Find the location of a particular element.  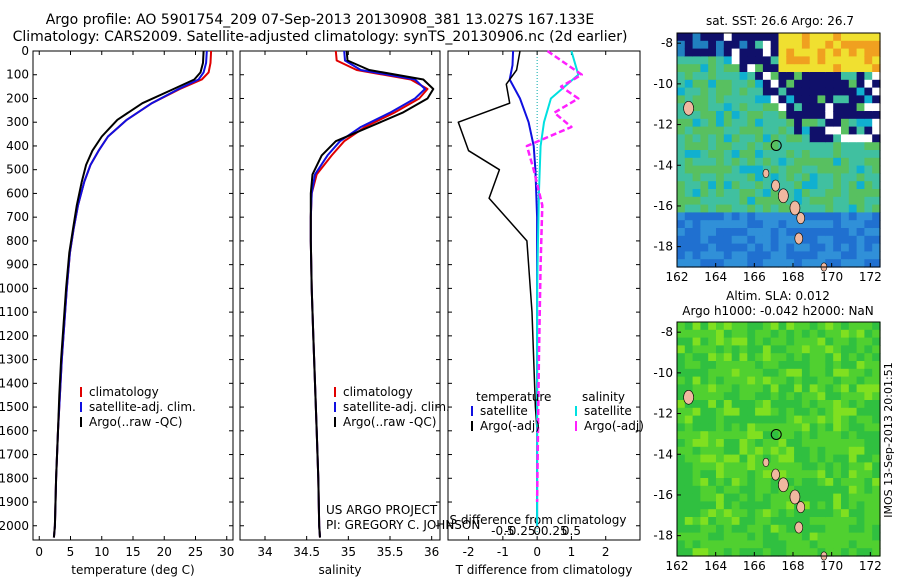

ytick-label: 100 is located at coordinates (17, 75).